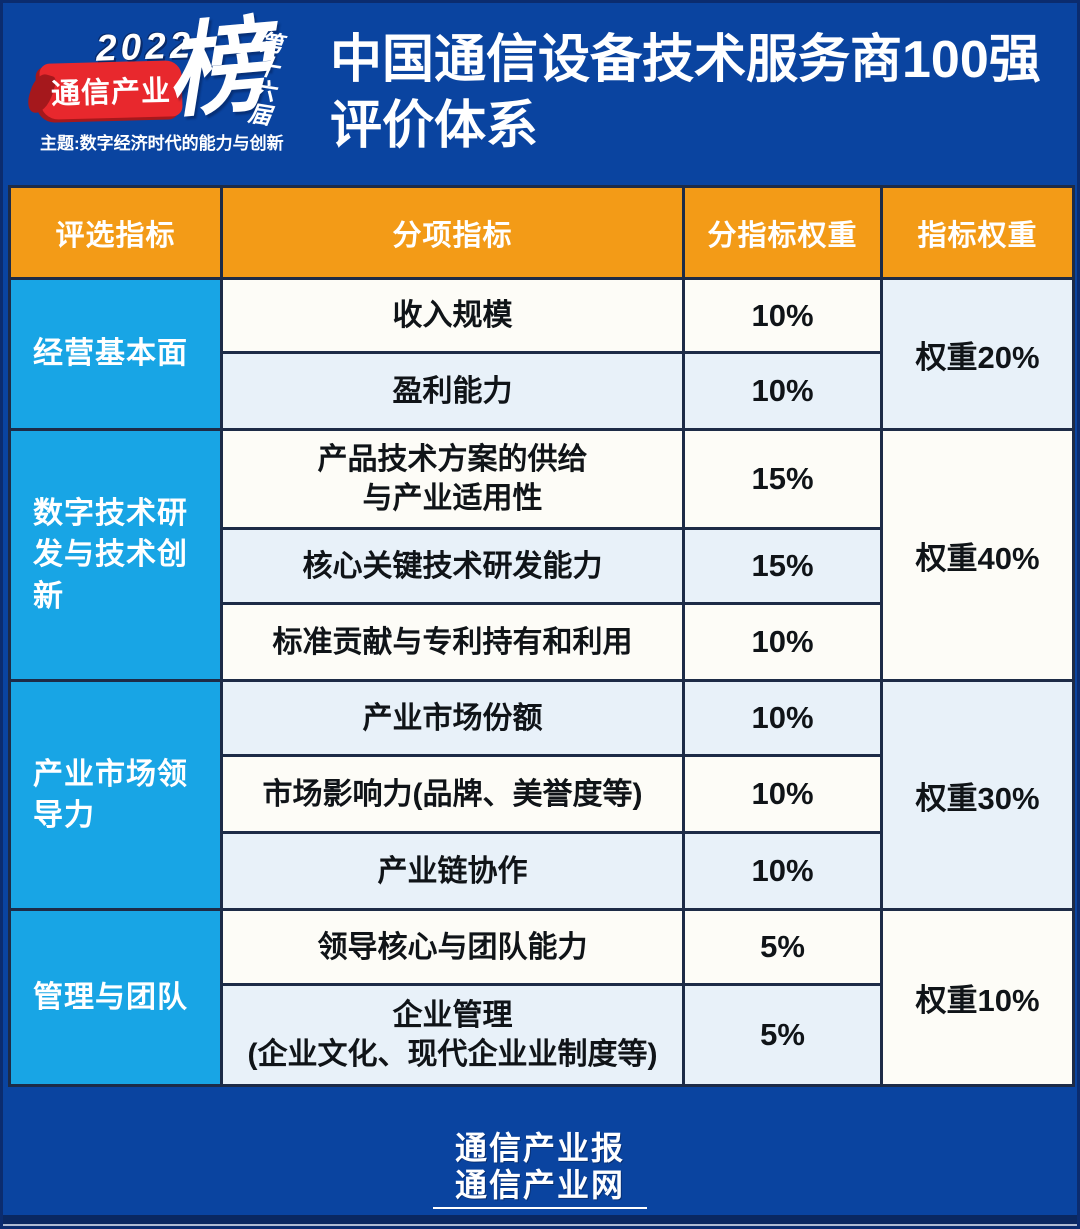 The height and width of the screenshot is (1229, 1080). What do you see at coordinates (452, 871) in the screenshot?
I see `subindicator-cell: 产业链协作` at bounding box center [452, 871].